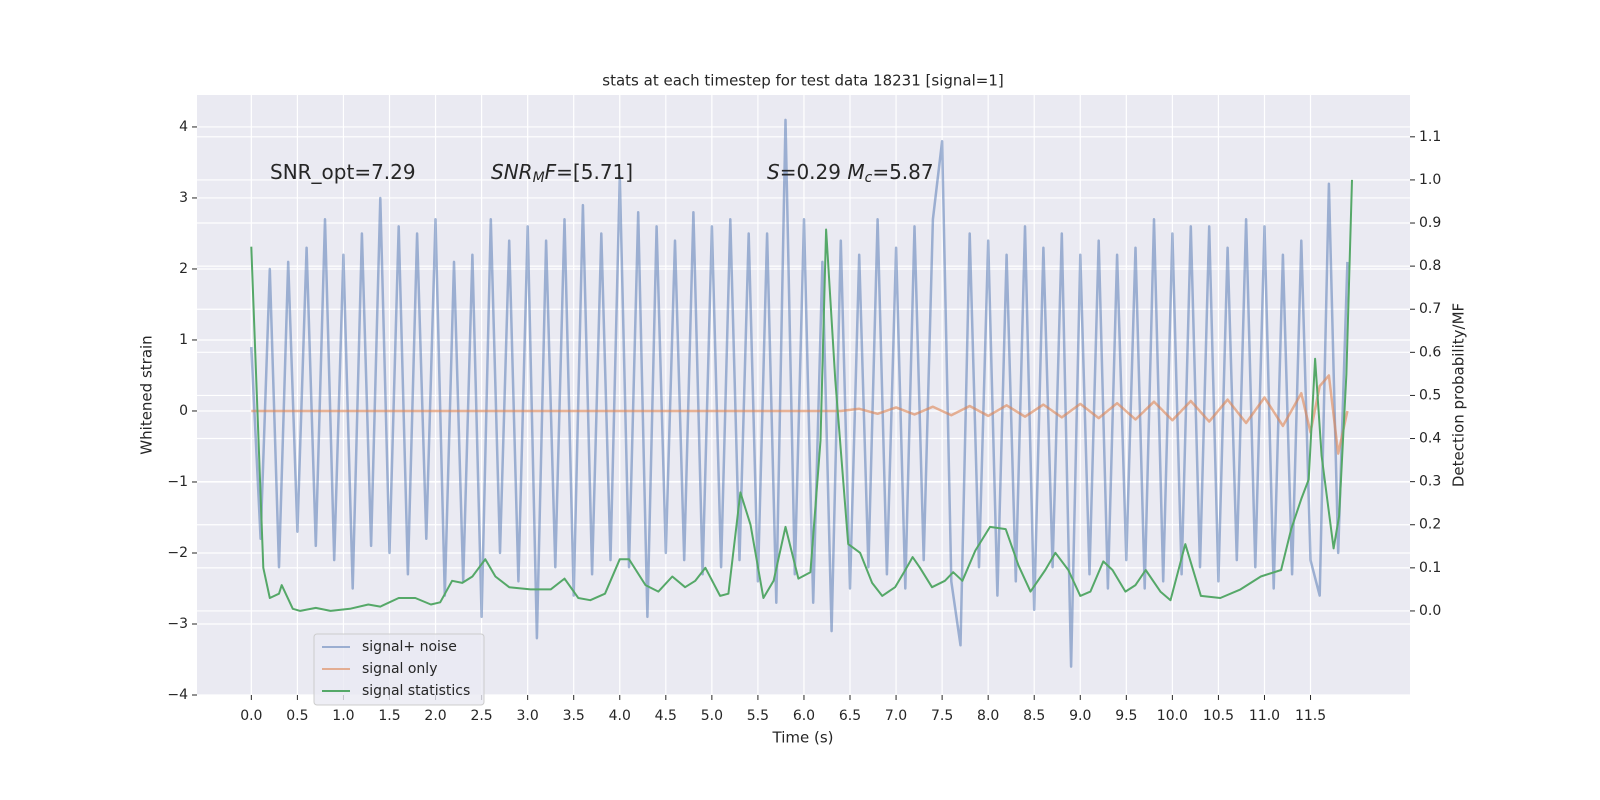 This screenshot has height=800, width=1600. What do you see at coordinates (551, 172) in the screenshot?
I see `annotation-part: F` at bounding box center [551, 172].